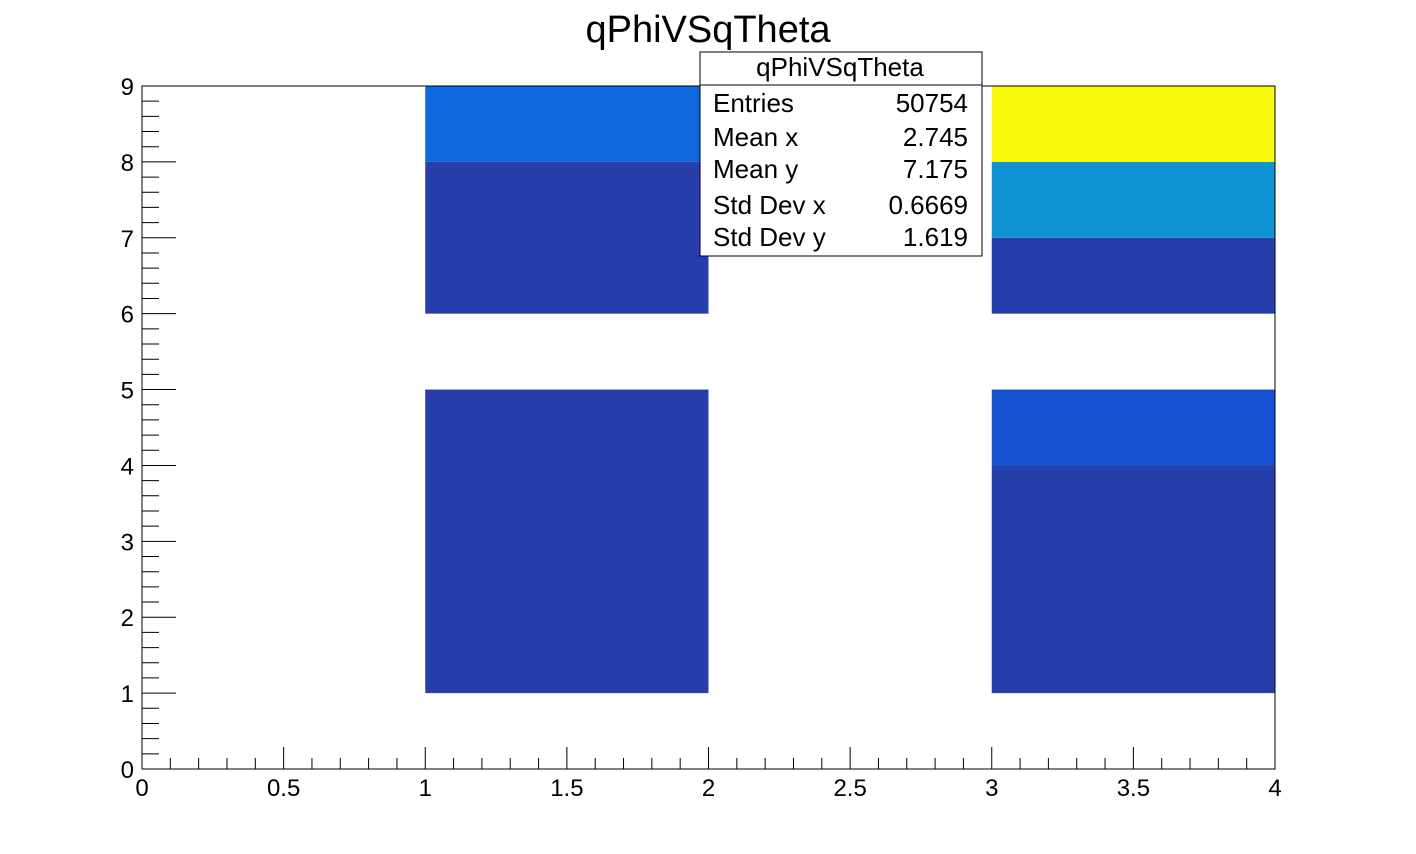 The width and height of the screenshot is (1416, 854). What do you see at coordinates (708, 774) in the screenshot?
I see `x-axis: 0 0.5 1 1.5 2 2.5 3 3.5 4` at bounding box center [708, 774].